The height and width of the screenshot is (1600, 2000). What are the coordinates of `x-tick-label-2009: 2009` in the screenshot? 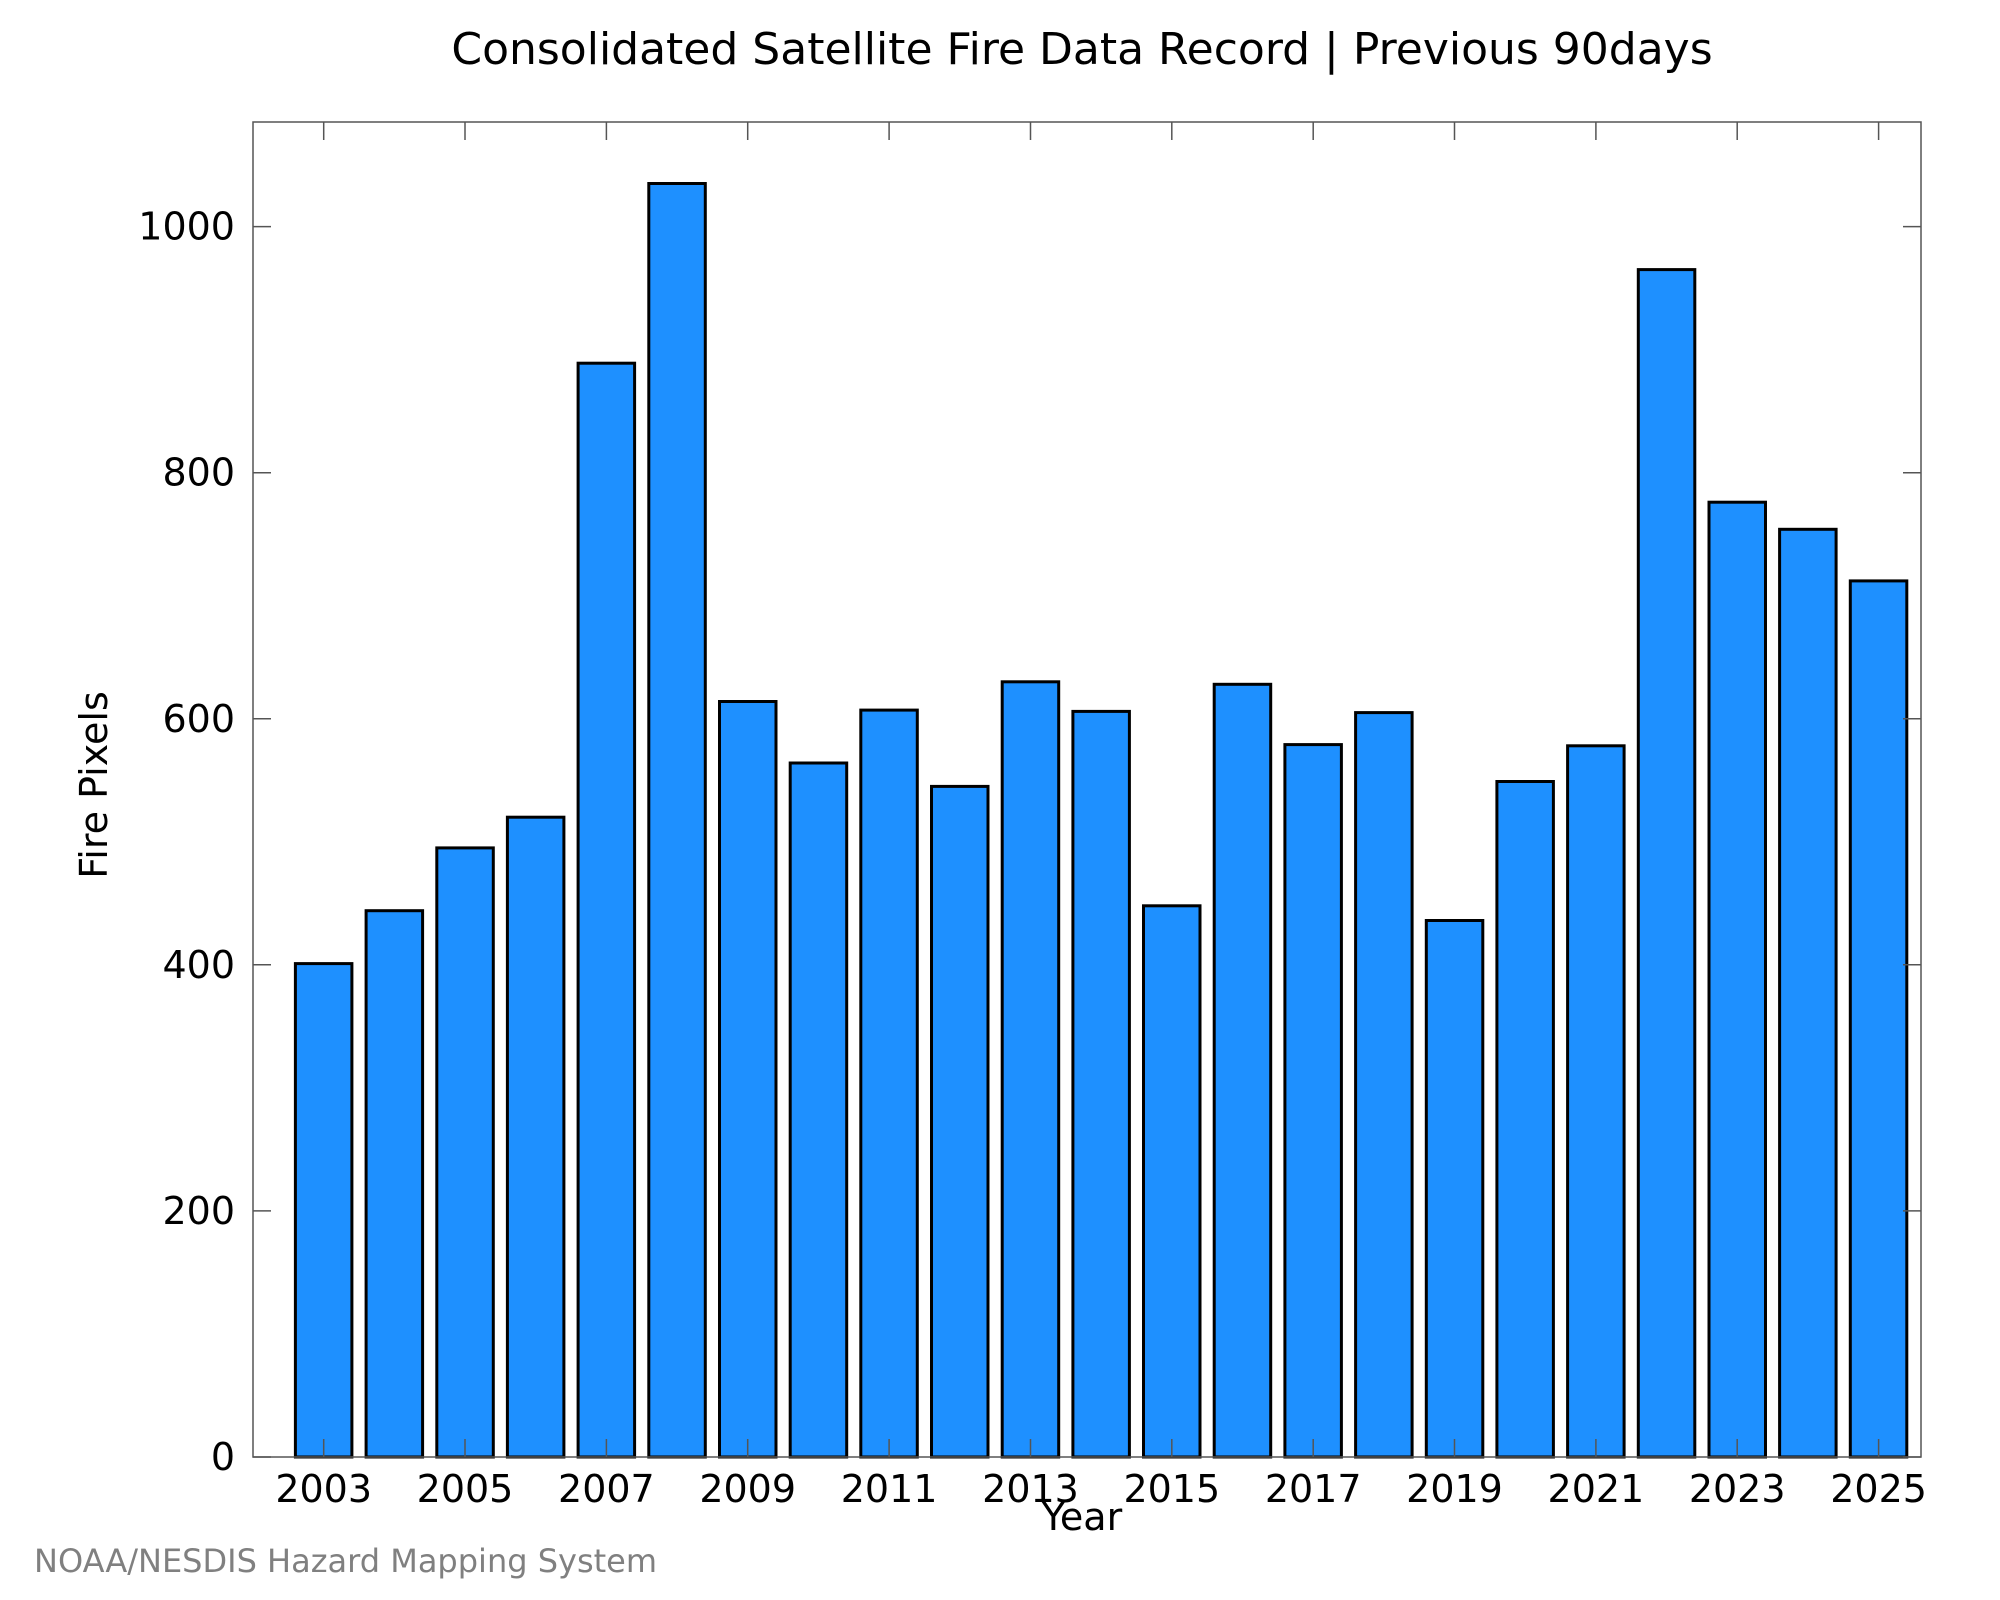 It's located at (747, 1489).